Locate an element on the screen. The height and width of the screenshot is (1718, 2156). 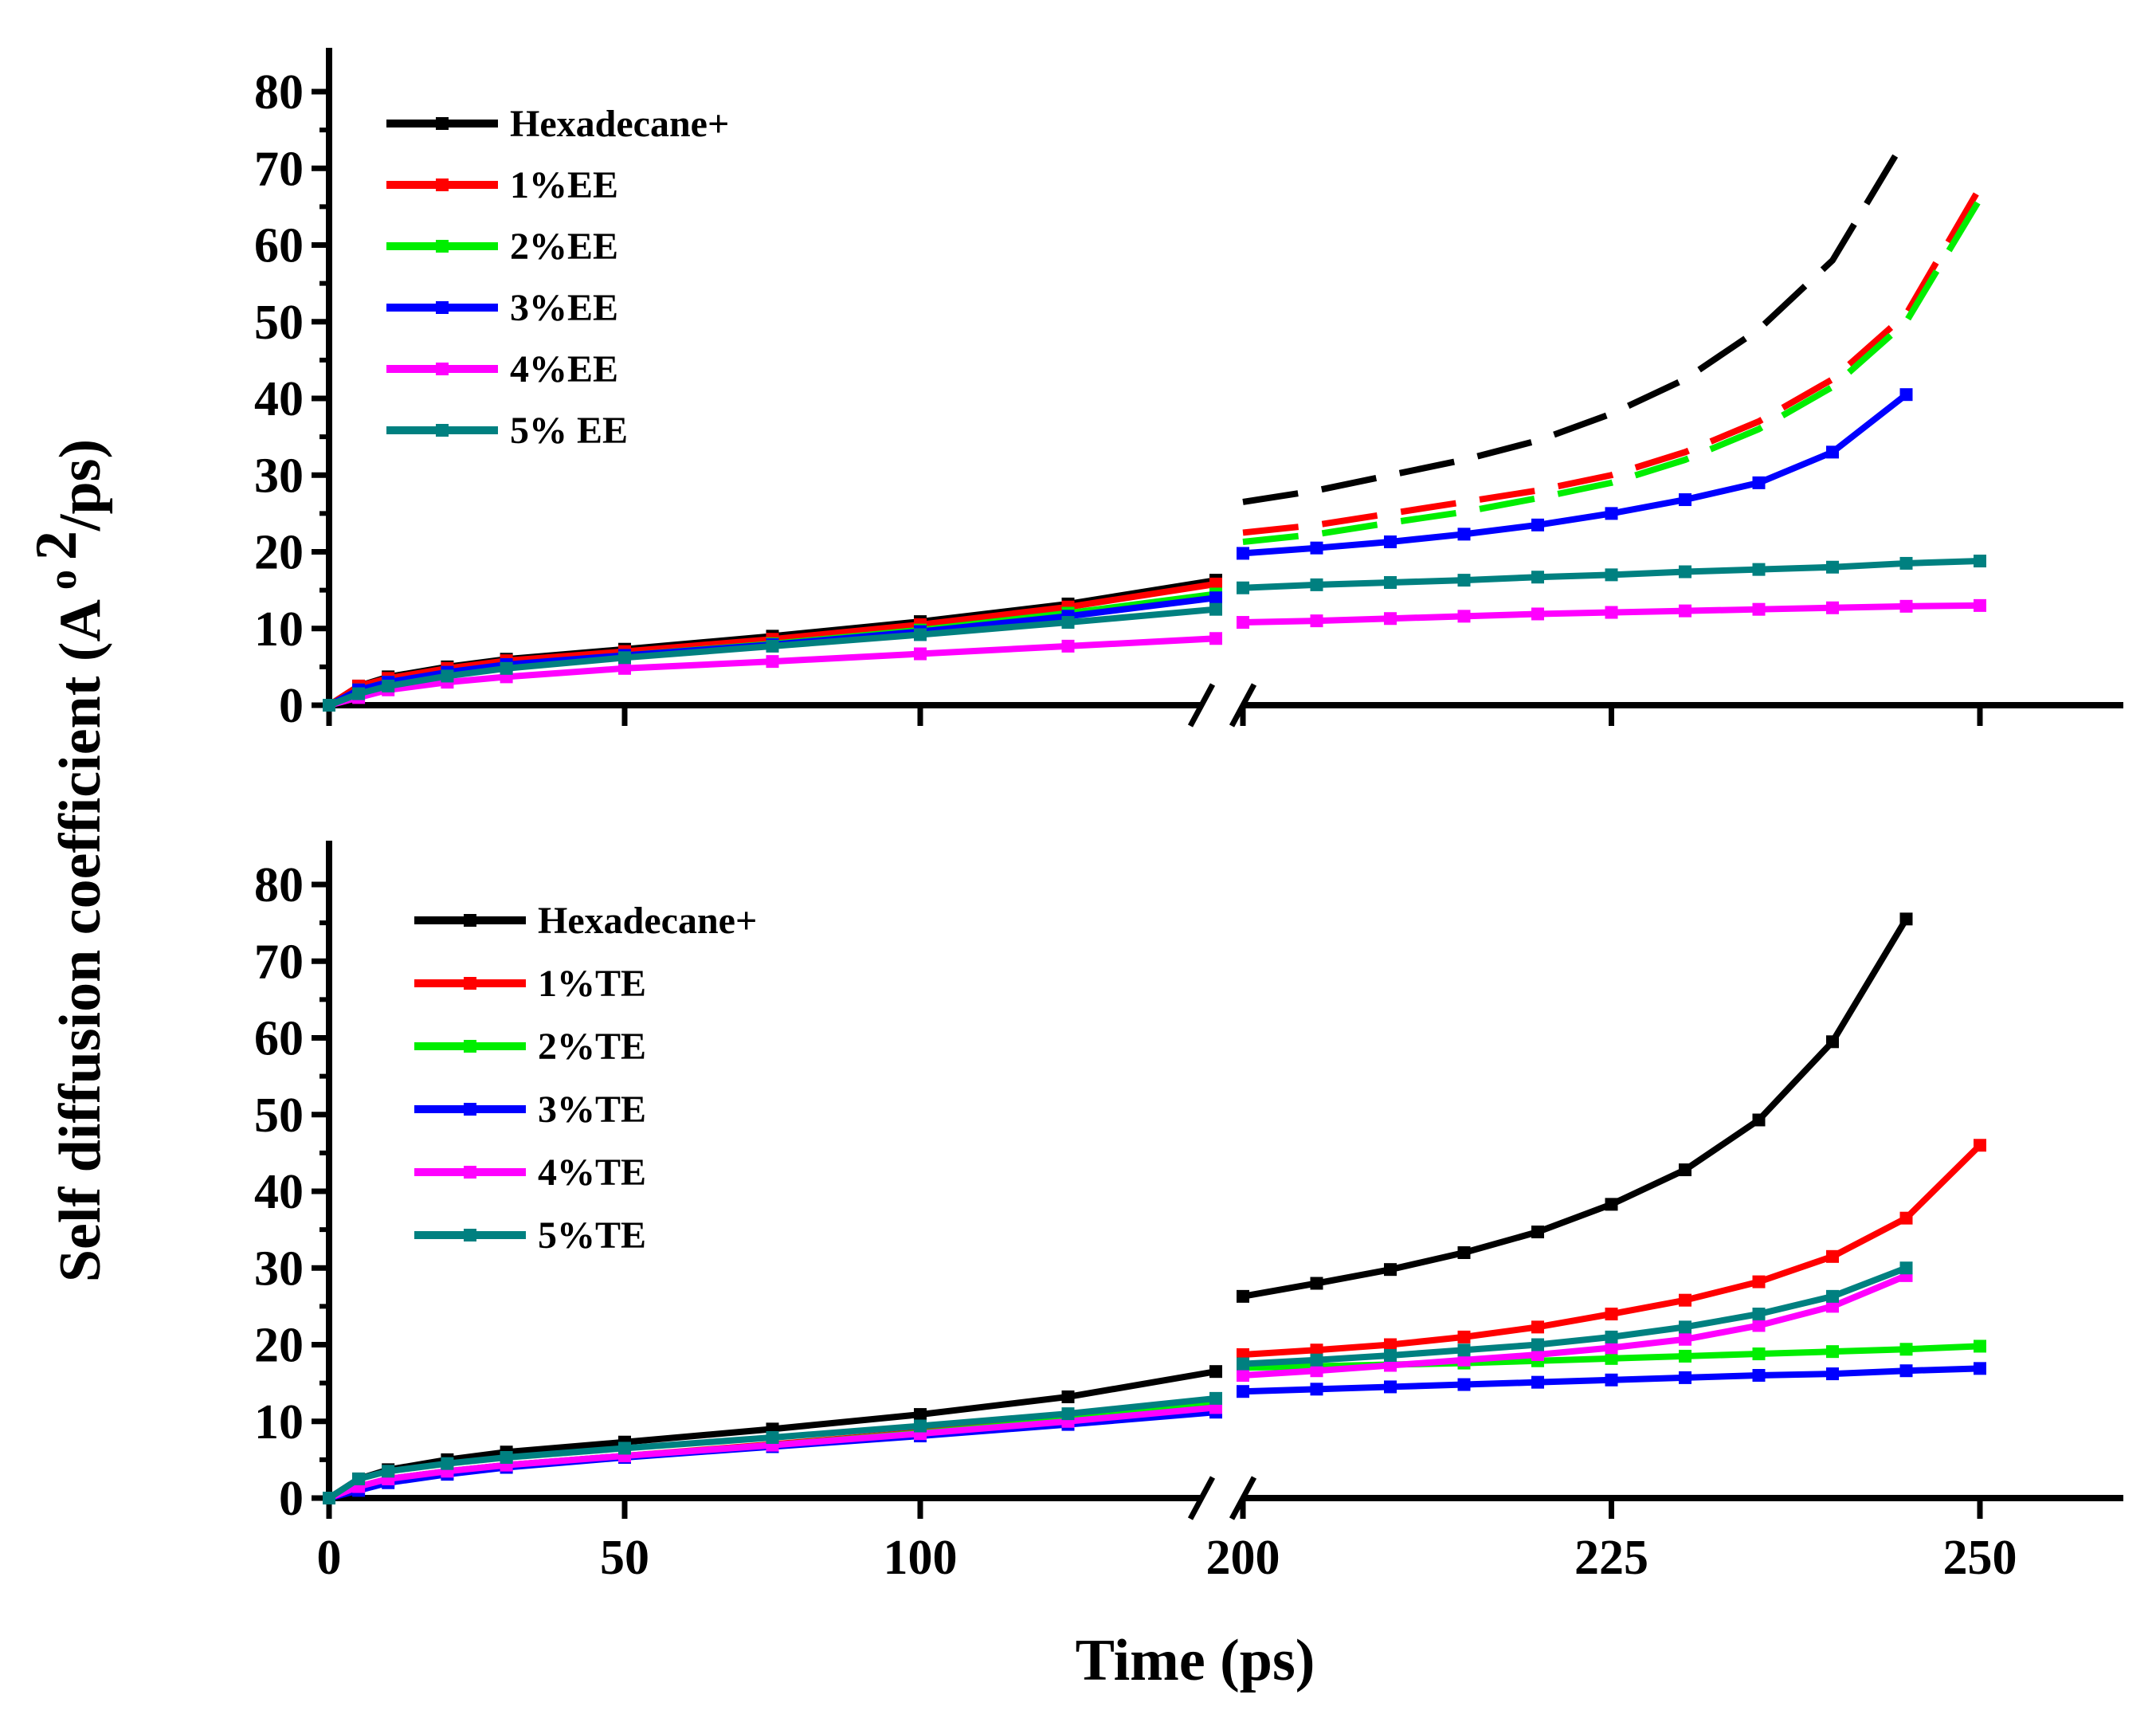
y-tick-label: 0 is located at coordinates (291, 1499).